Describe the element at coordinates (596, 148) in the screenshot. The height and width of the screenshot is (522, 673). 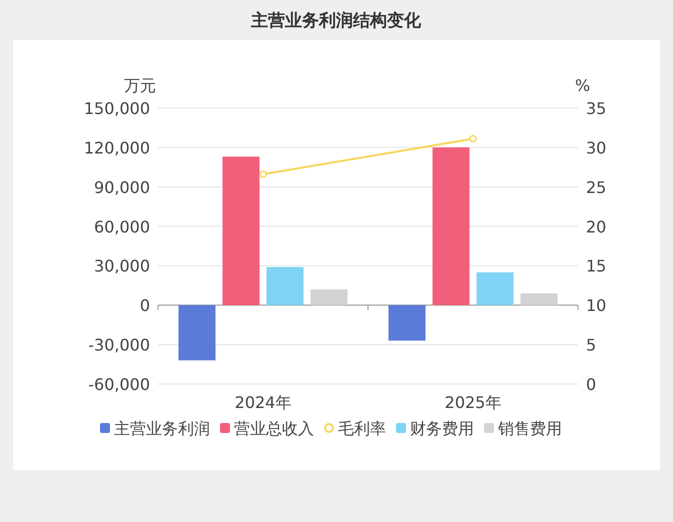
I see `y2-tick-label: 30` at that location.